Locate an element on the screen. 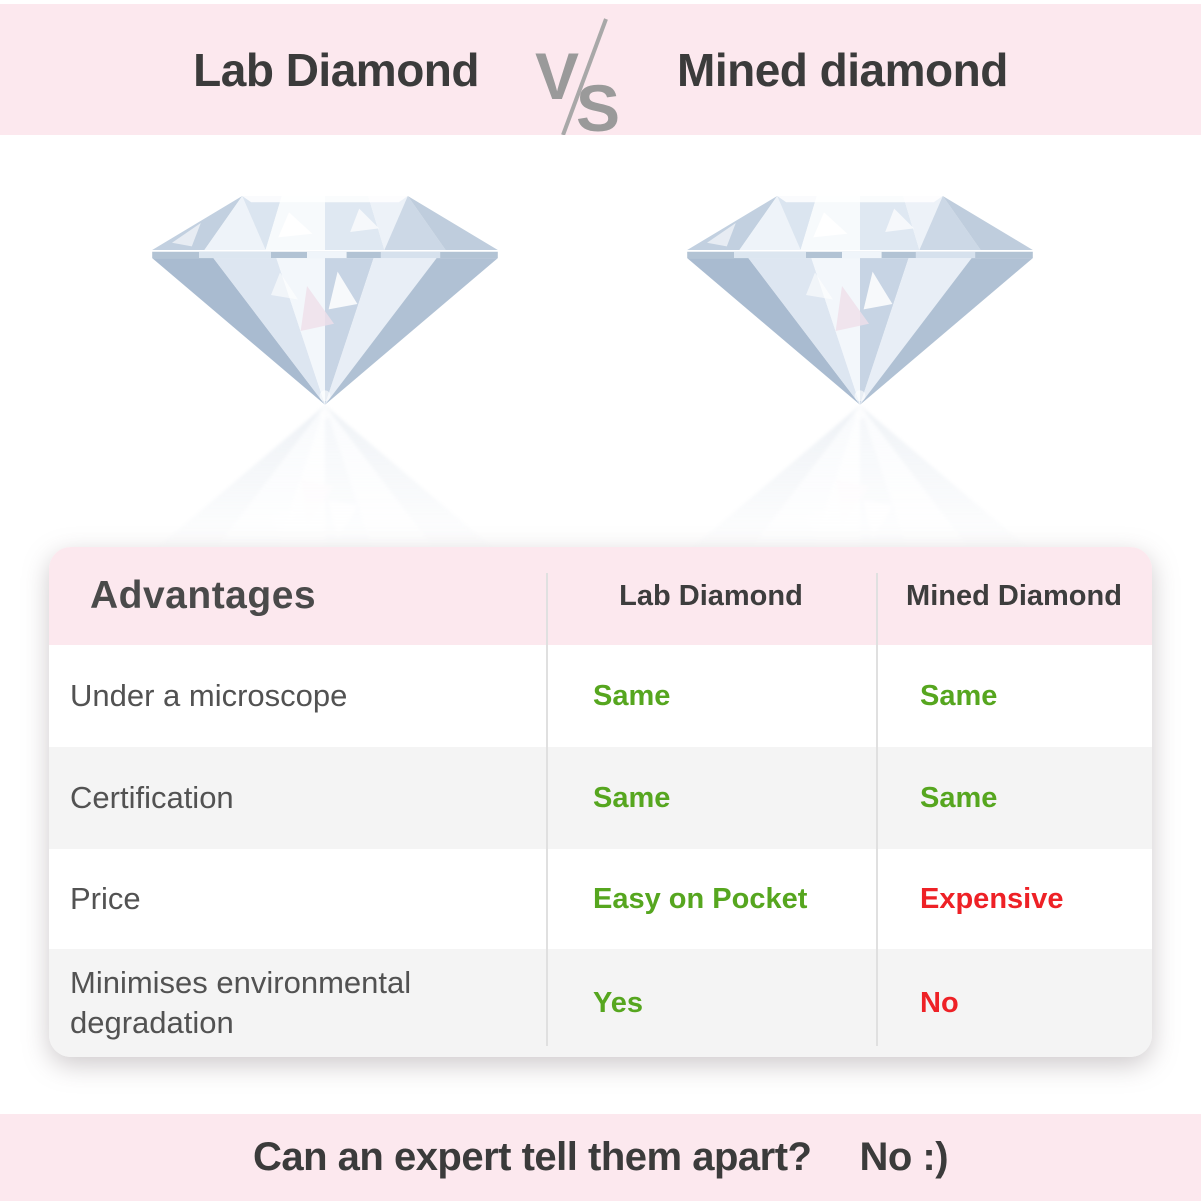 The image size is (1201, 1201). mined-diamond-title: Mined diamond is located at coordinates (842, 69).